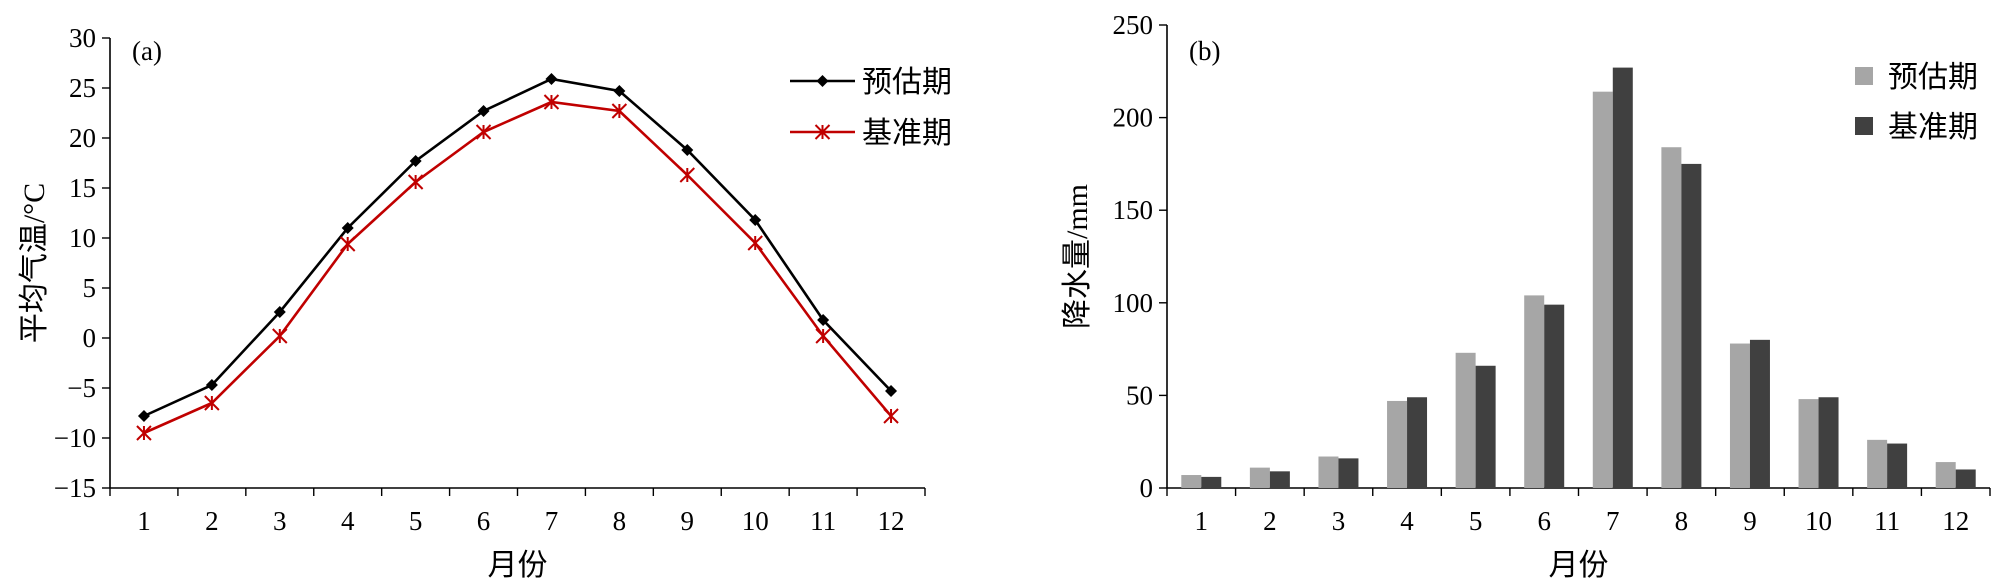 The width and height of the screenshot is (2008, 581). What do you see at coordinates (82, 188) in the screenshot?
I see `y-tick-label: 15` at bounding box center [82, 188].